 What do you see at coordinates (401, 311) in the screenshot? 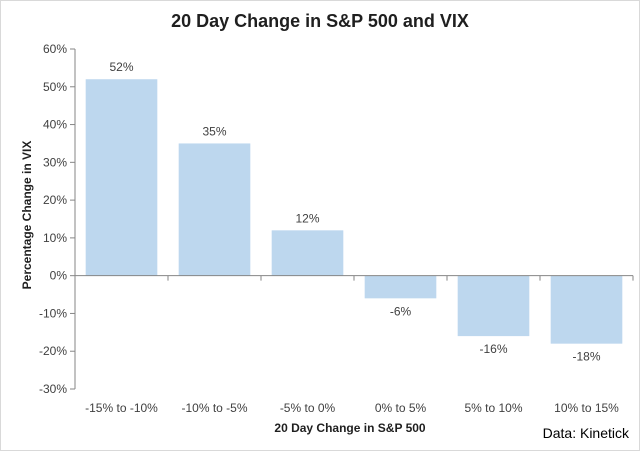
I see `data-label: -6%` at bounding box center [401, 311].